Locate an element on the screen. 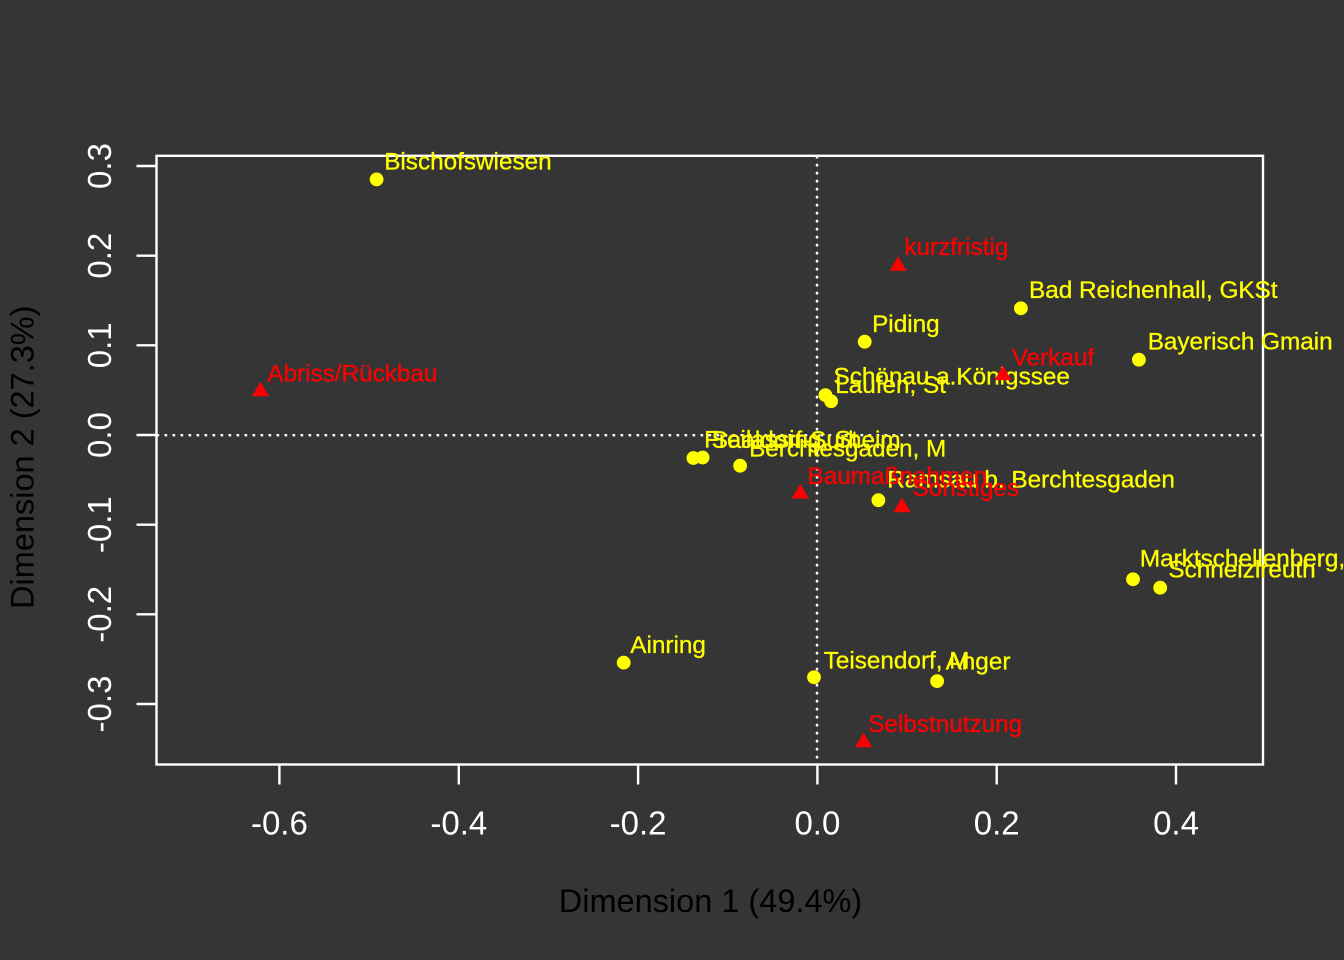  svg-text: Anger is located at coordinates (978, 662).